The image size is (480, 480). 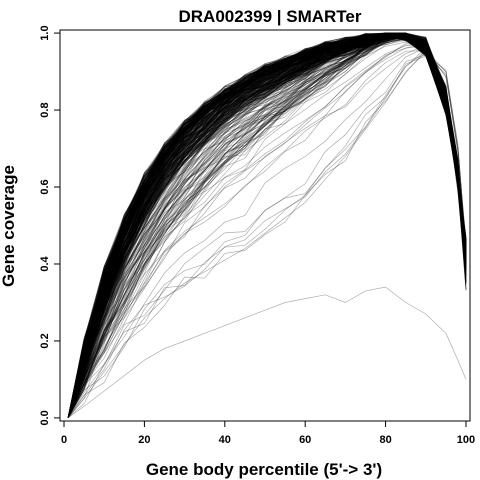 What do you see at coordinates (45, 186) in the screenshot?
I see `y-tick-label: 0.6` at bounding box center [45, 186].